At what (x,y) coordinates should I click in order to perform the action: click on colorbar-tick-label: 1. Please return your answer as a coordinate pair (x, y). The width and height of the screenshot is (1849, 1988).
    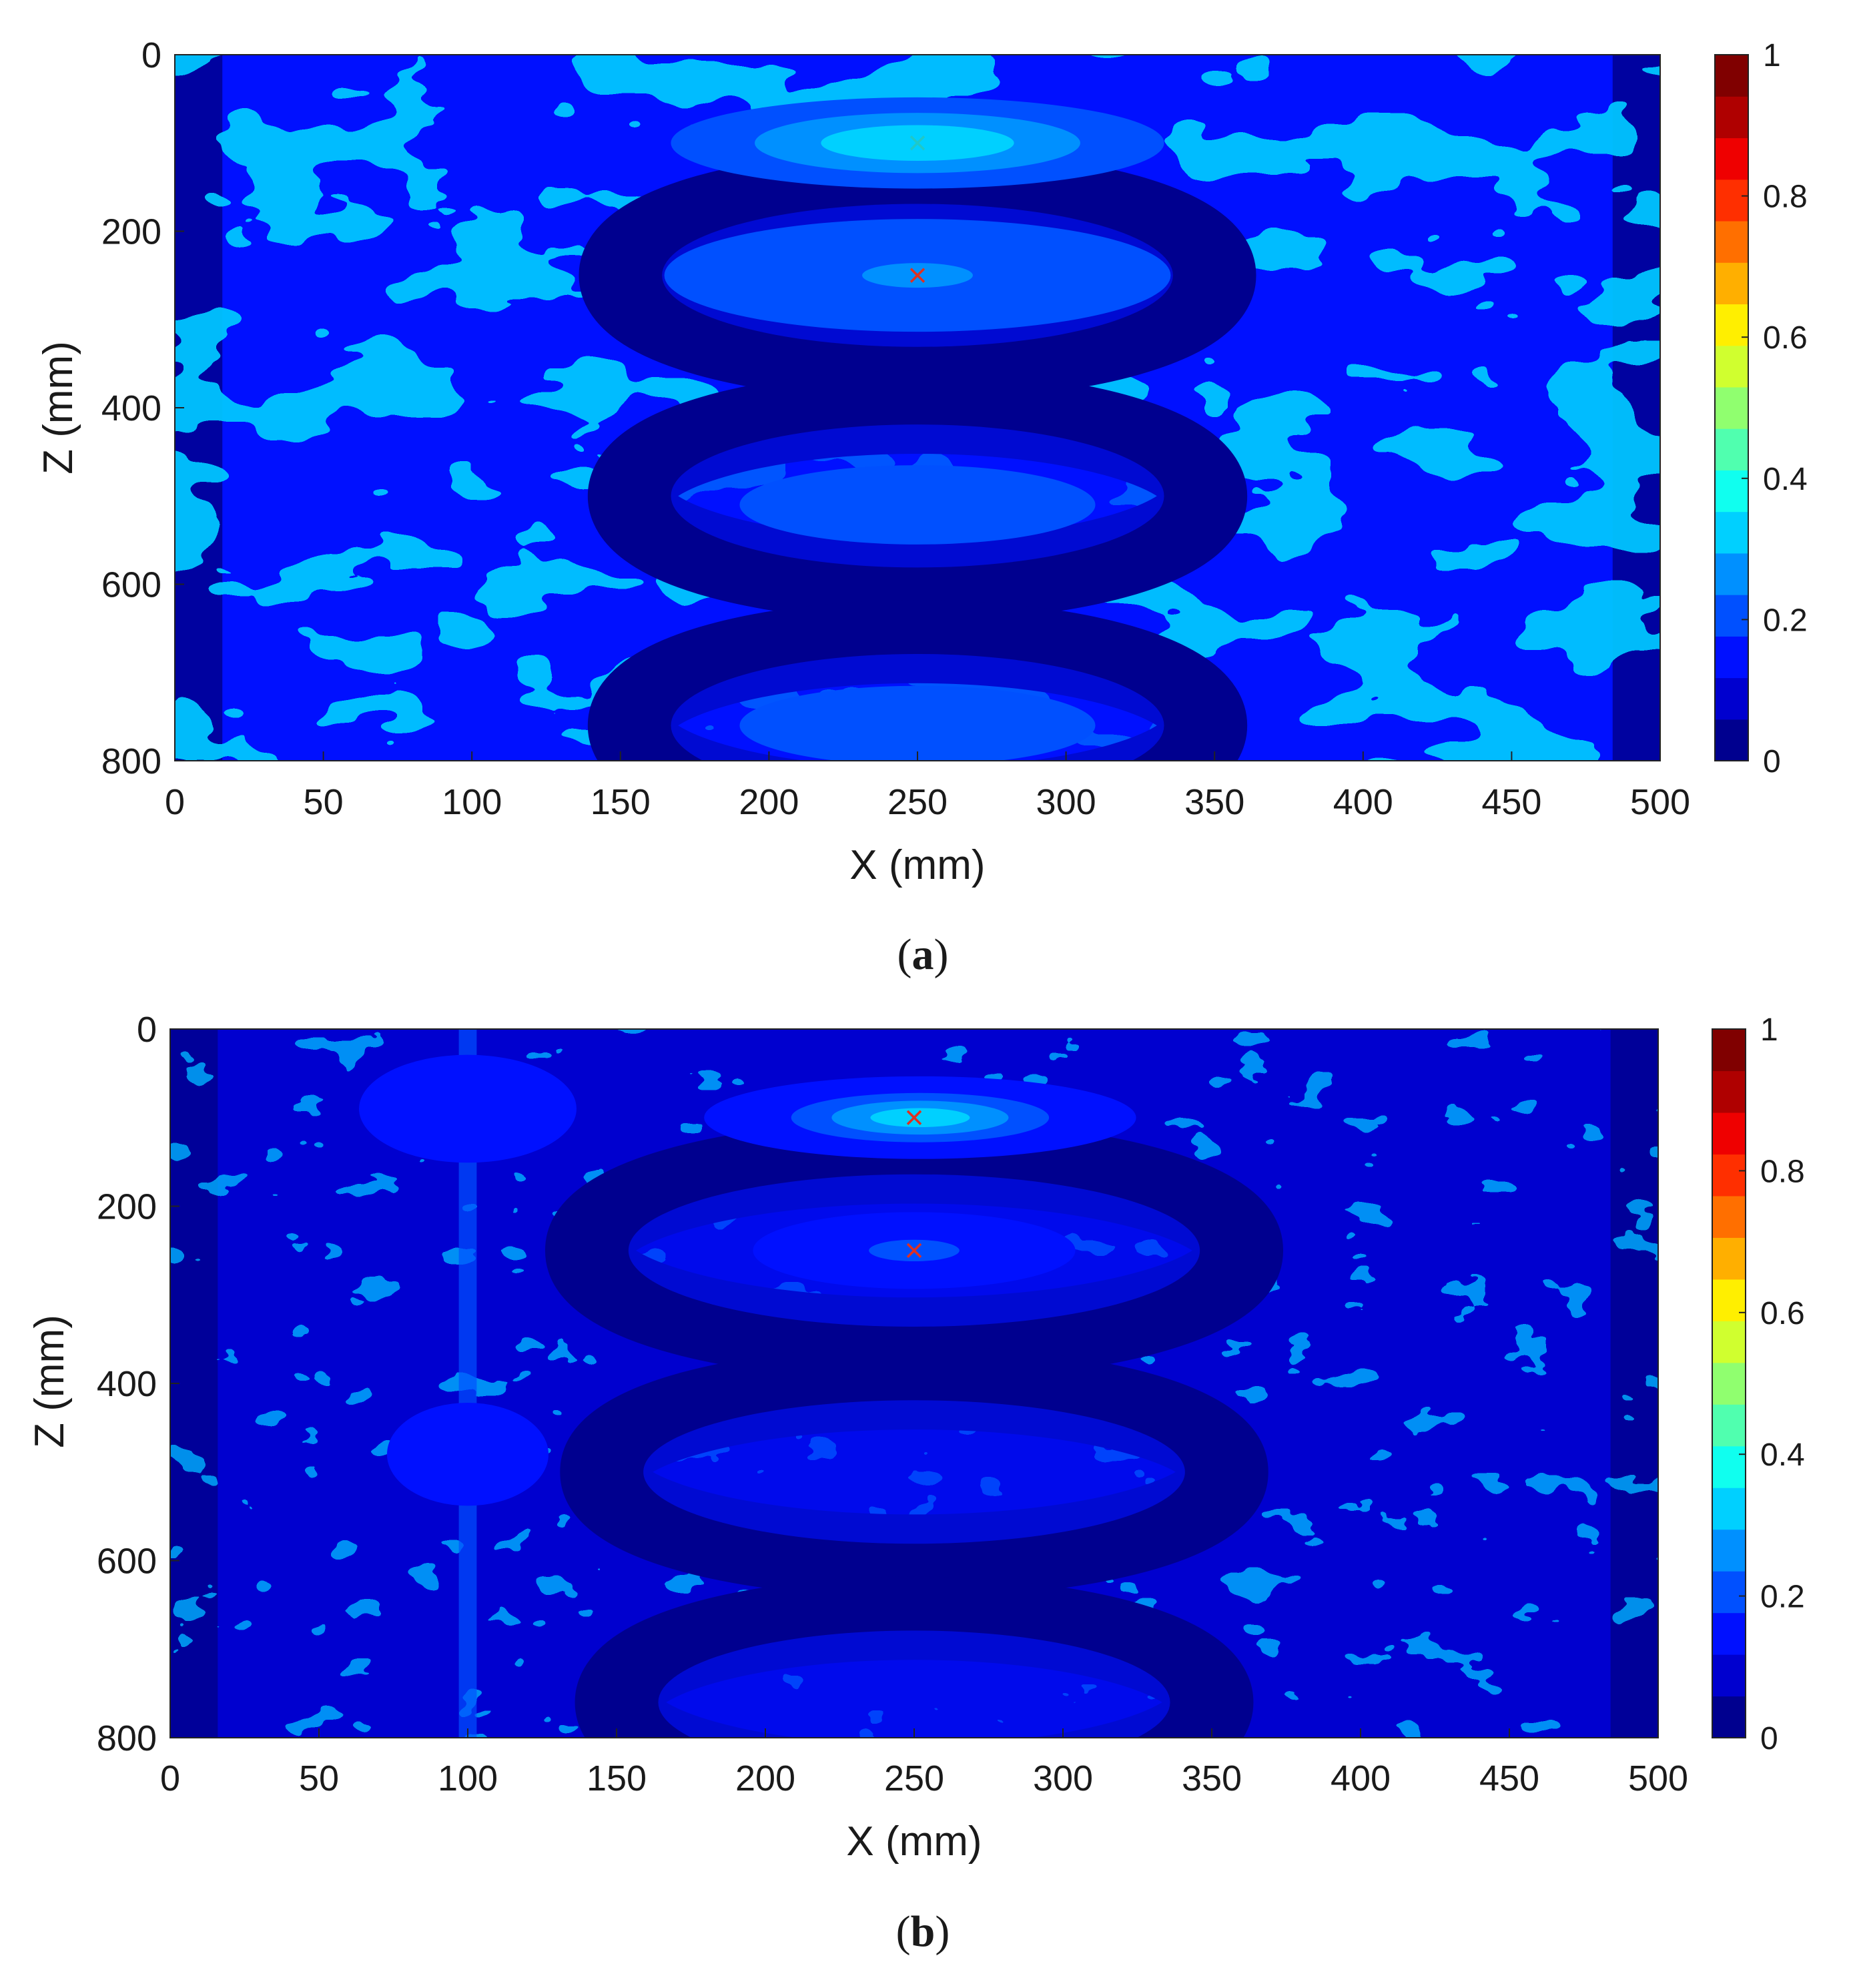
    Looking at the image, I should click on (1769, 1030).